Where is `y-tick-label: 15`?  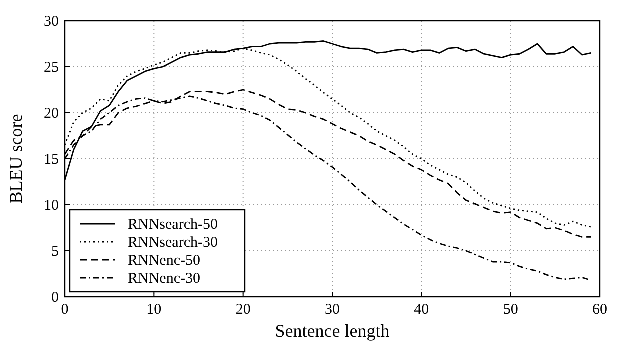
y-tick-label: 15 is located at coordinates (51, 160).